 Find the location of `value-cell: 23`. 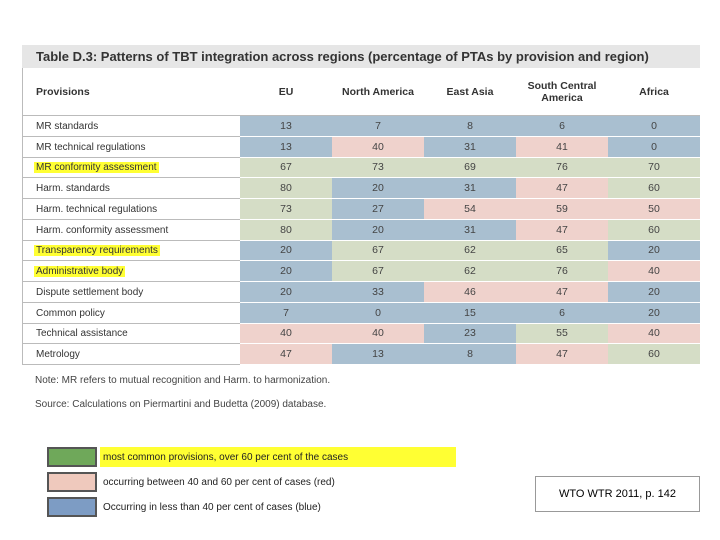

value-cell: 23 is located at coordinates (470, 334).